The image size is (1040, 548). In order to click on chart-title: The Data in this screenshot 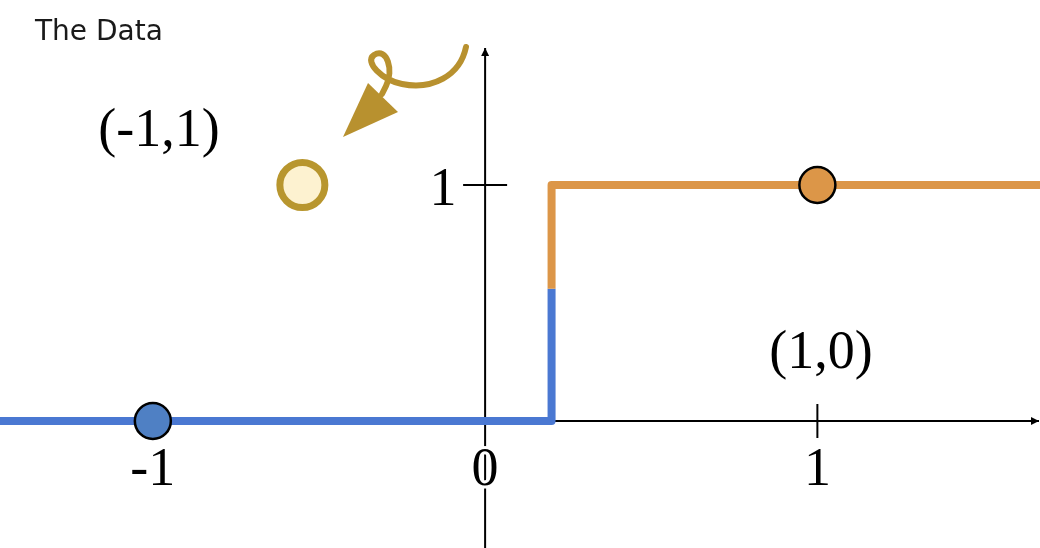, I will do `click(98, 30)`.